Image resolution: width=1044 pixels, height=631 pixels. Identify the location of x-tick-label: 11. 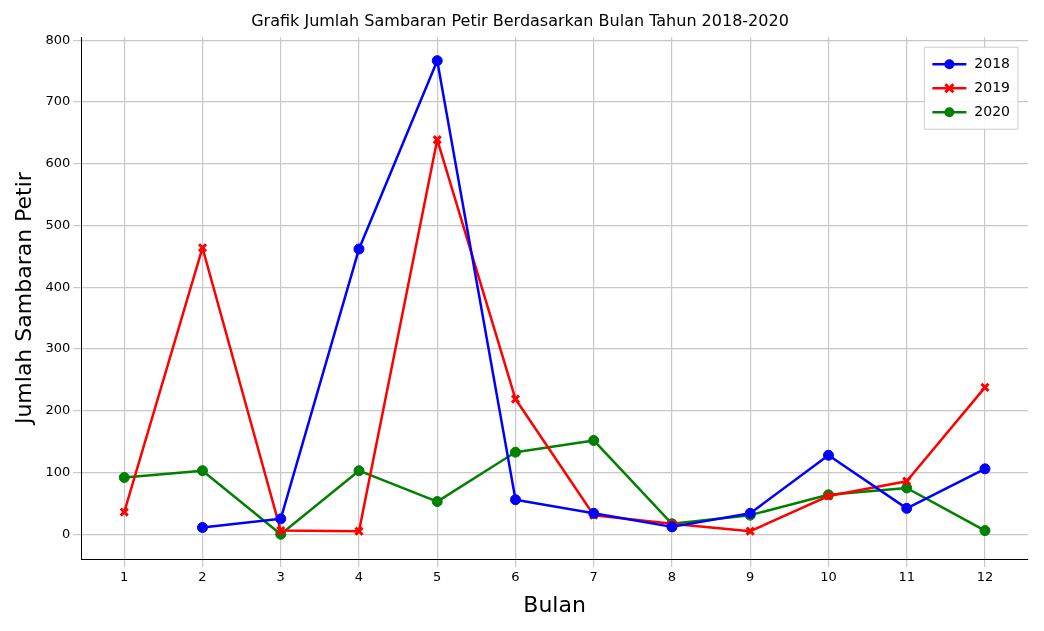
(906, 577).